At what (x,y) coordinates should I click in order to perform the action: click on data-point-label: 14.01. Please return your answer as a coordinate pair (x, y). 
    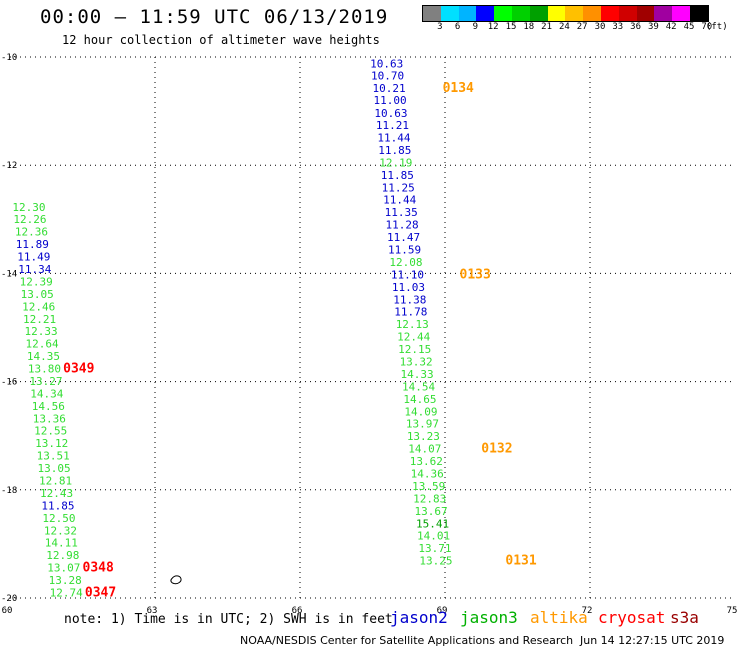
    Looking at the image, I should click on (433, 536).